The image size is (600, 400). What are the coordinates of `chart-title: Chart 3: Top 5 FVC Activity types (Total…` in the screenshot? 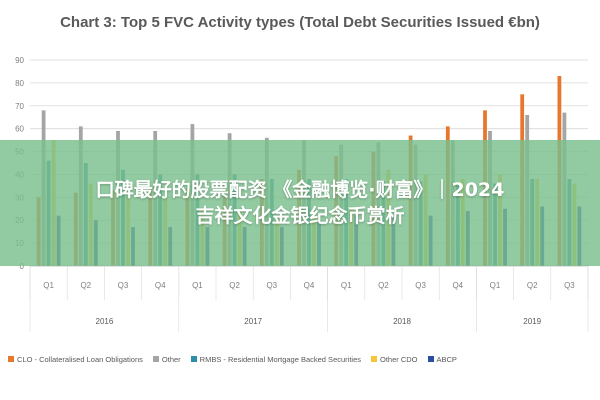 It's located at (300, 22).